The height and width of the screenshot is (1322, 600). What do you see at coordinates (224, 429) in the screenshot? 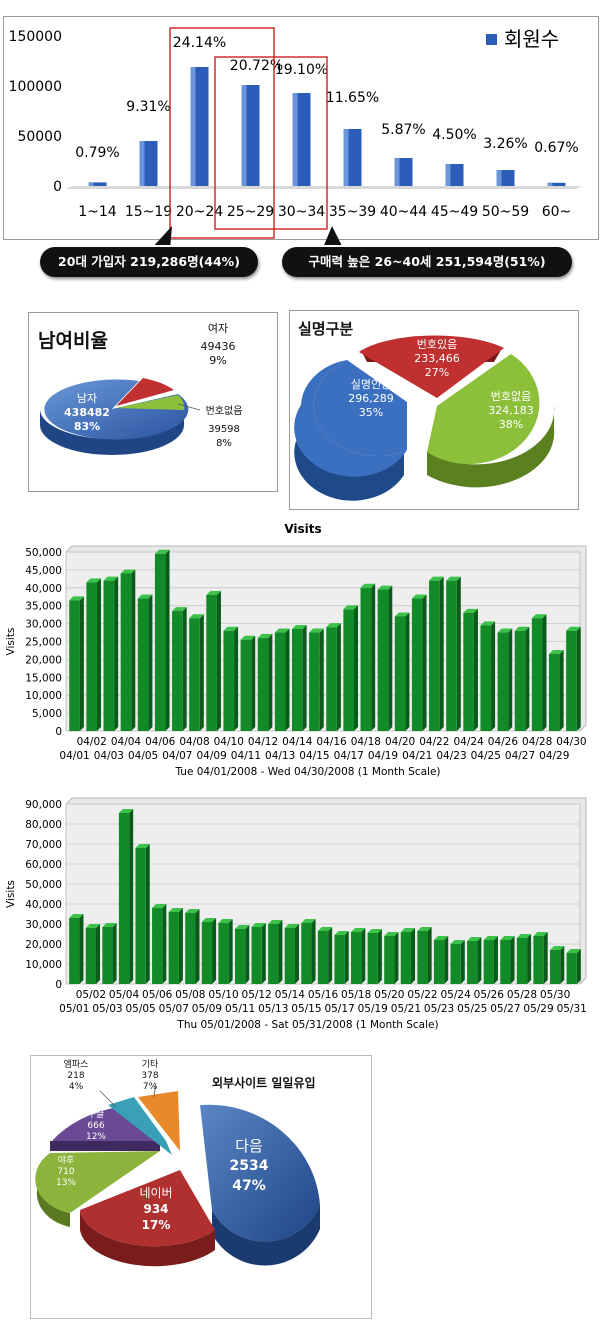
I see `none-value: 39598` at bounding box center [224, 429].